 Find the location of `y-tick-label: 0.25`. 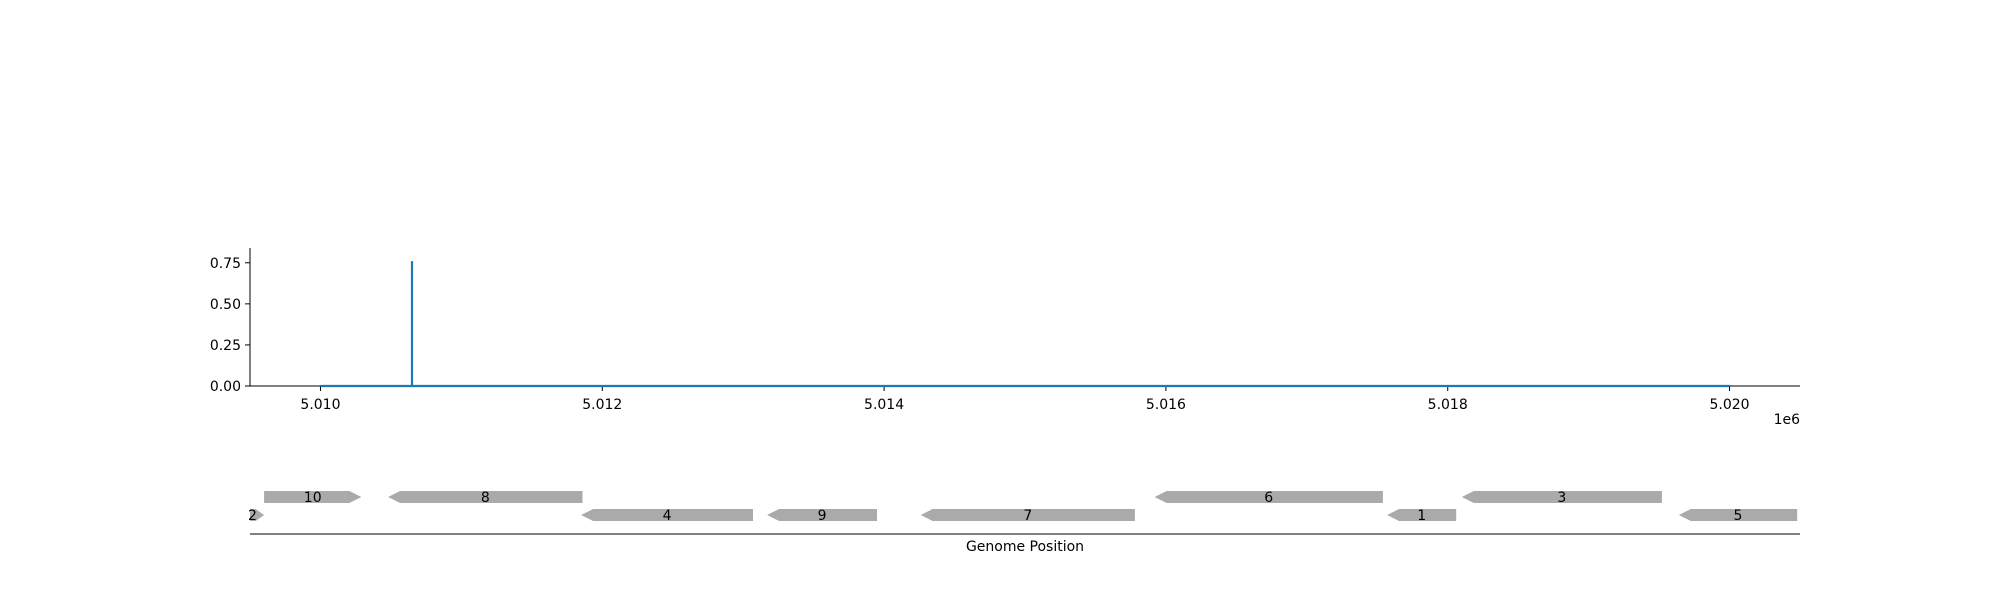

y-tick-label: 0.25 is located at coordinates (225, 346).